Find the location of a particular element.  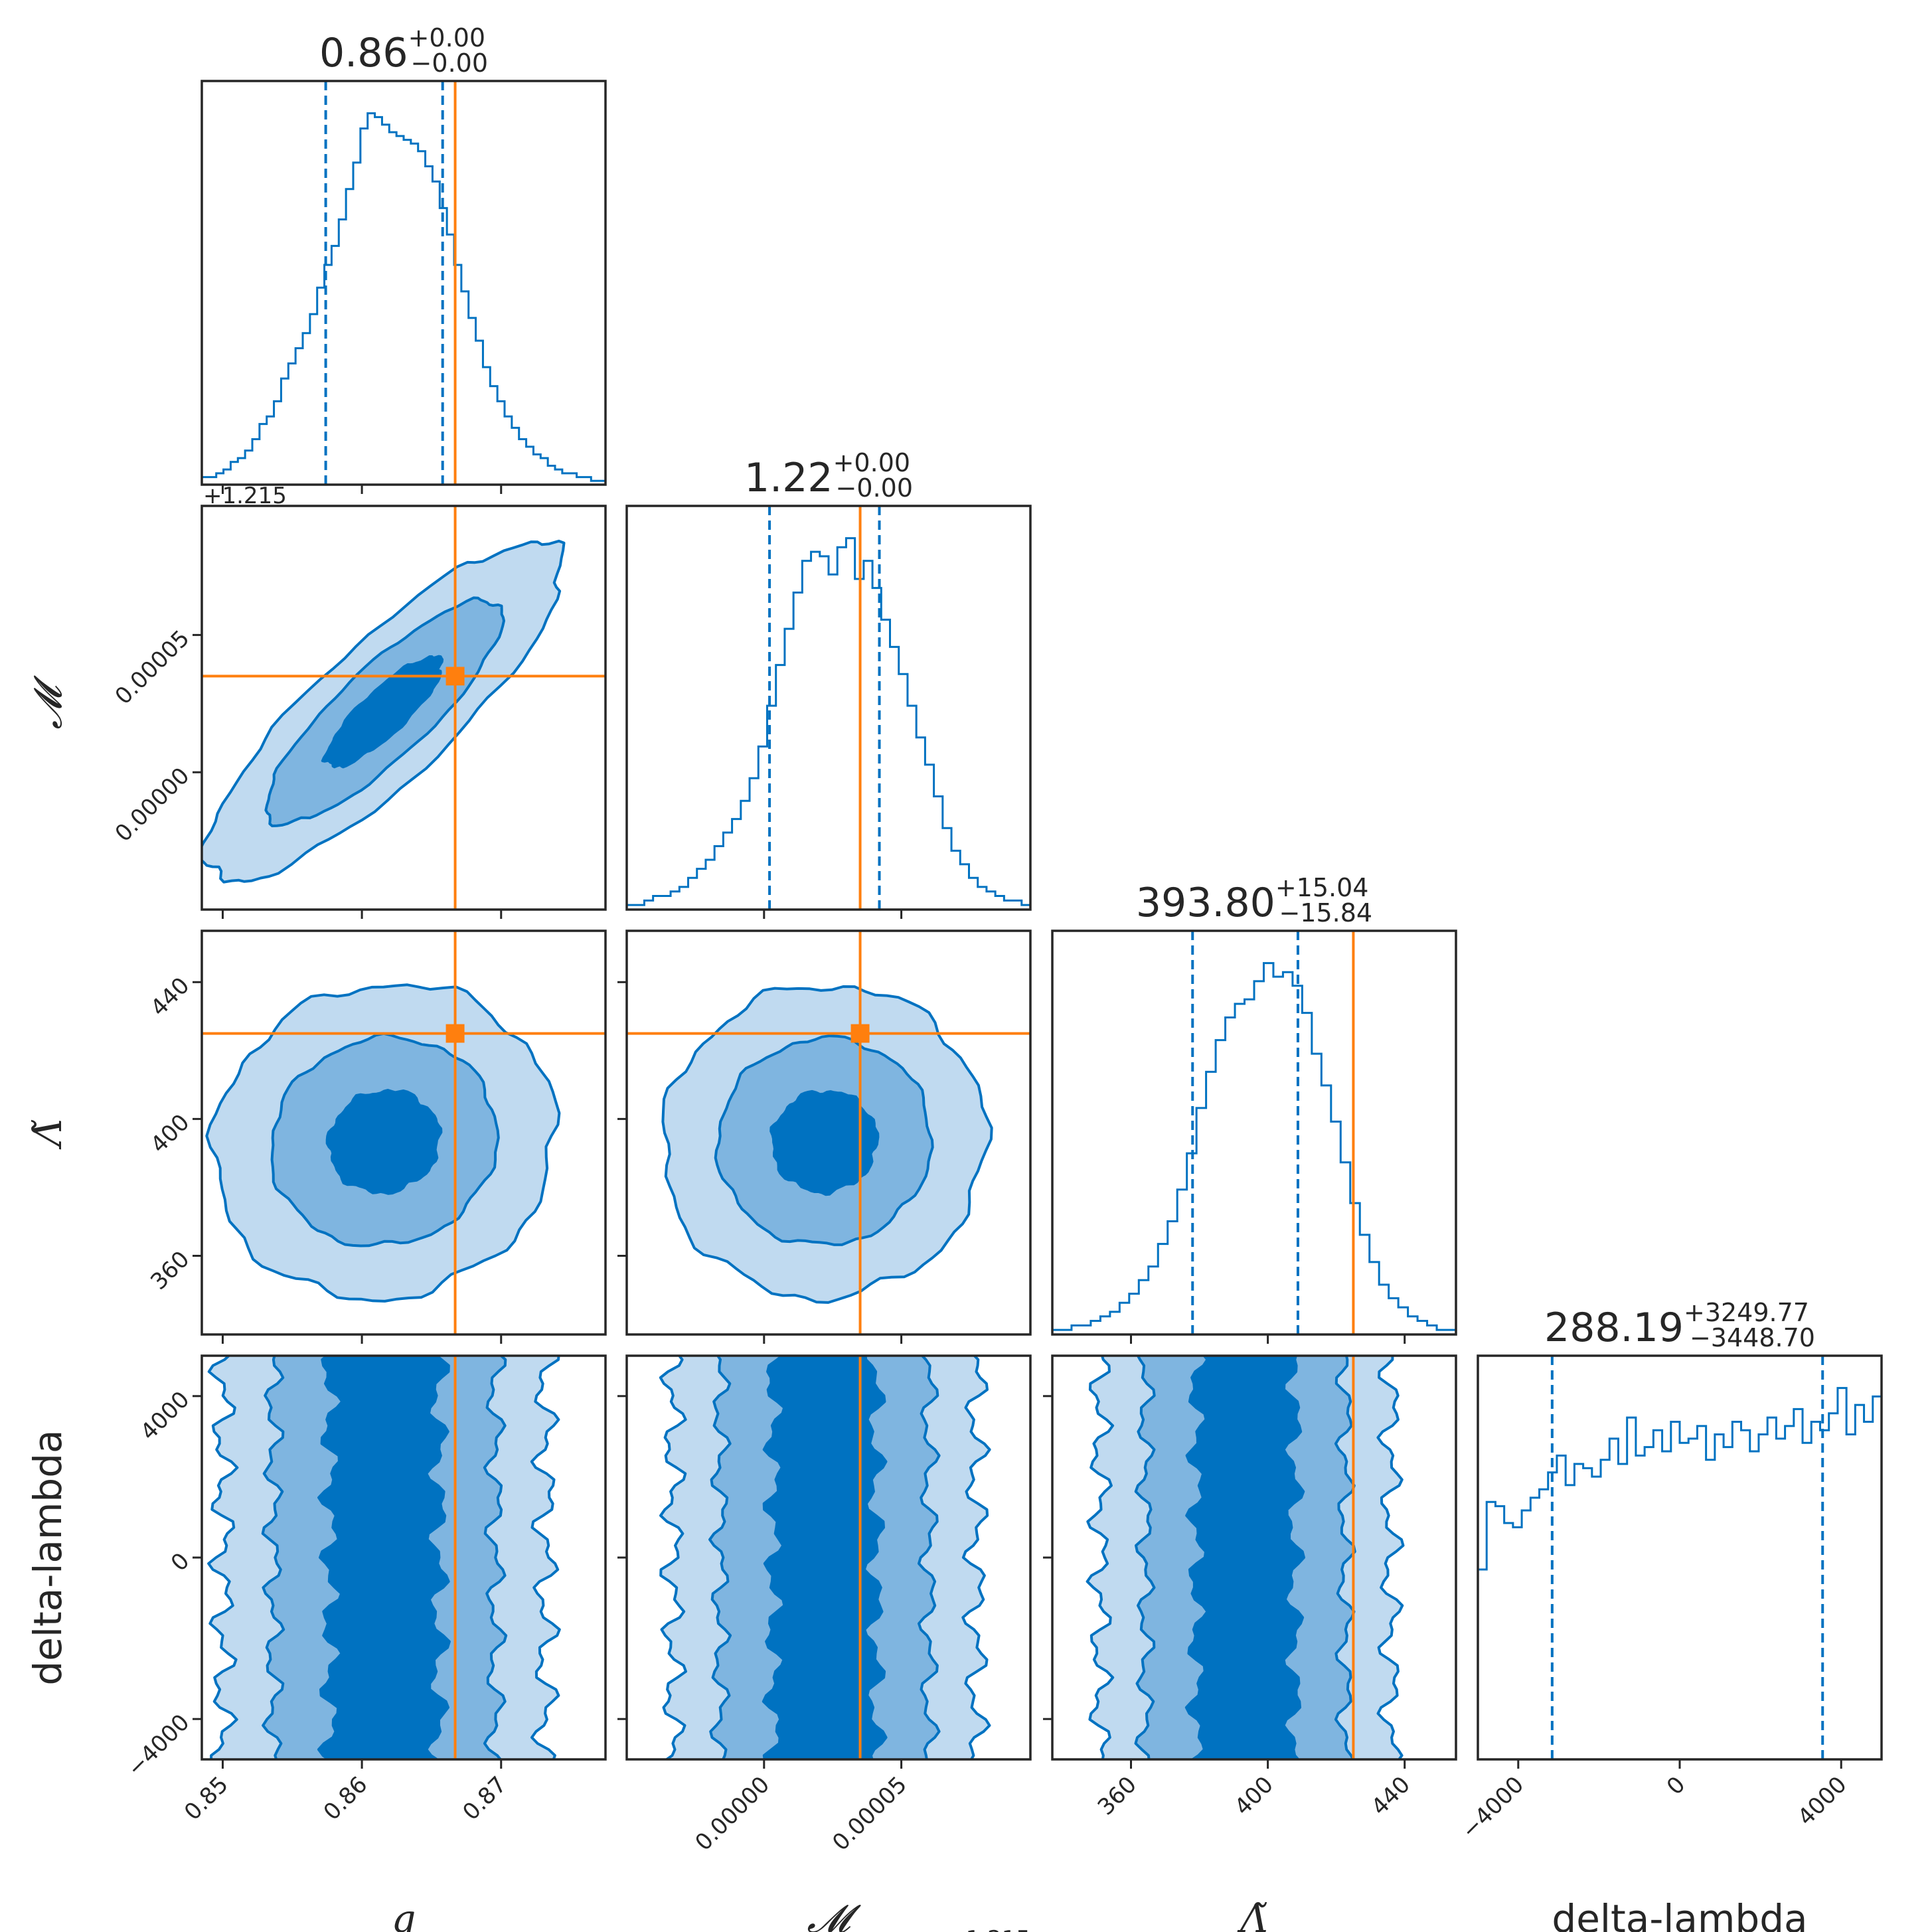

contour-panel-lt-vs-mc is located at coordinates (828, 1132).